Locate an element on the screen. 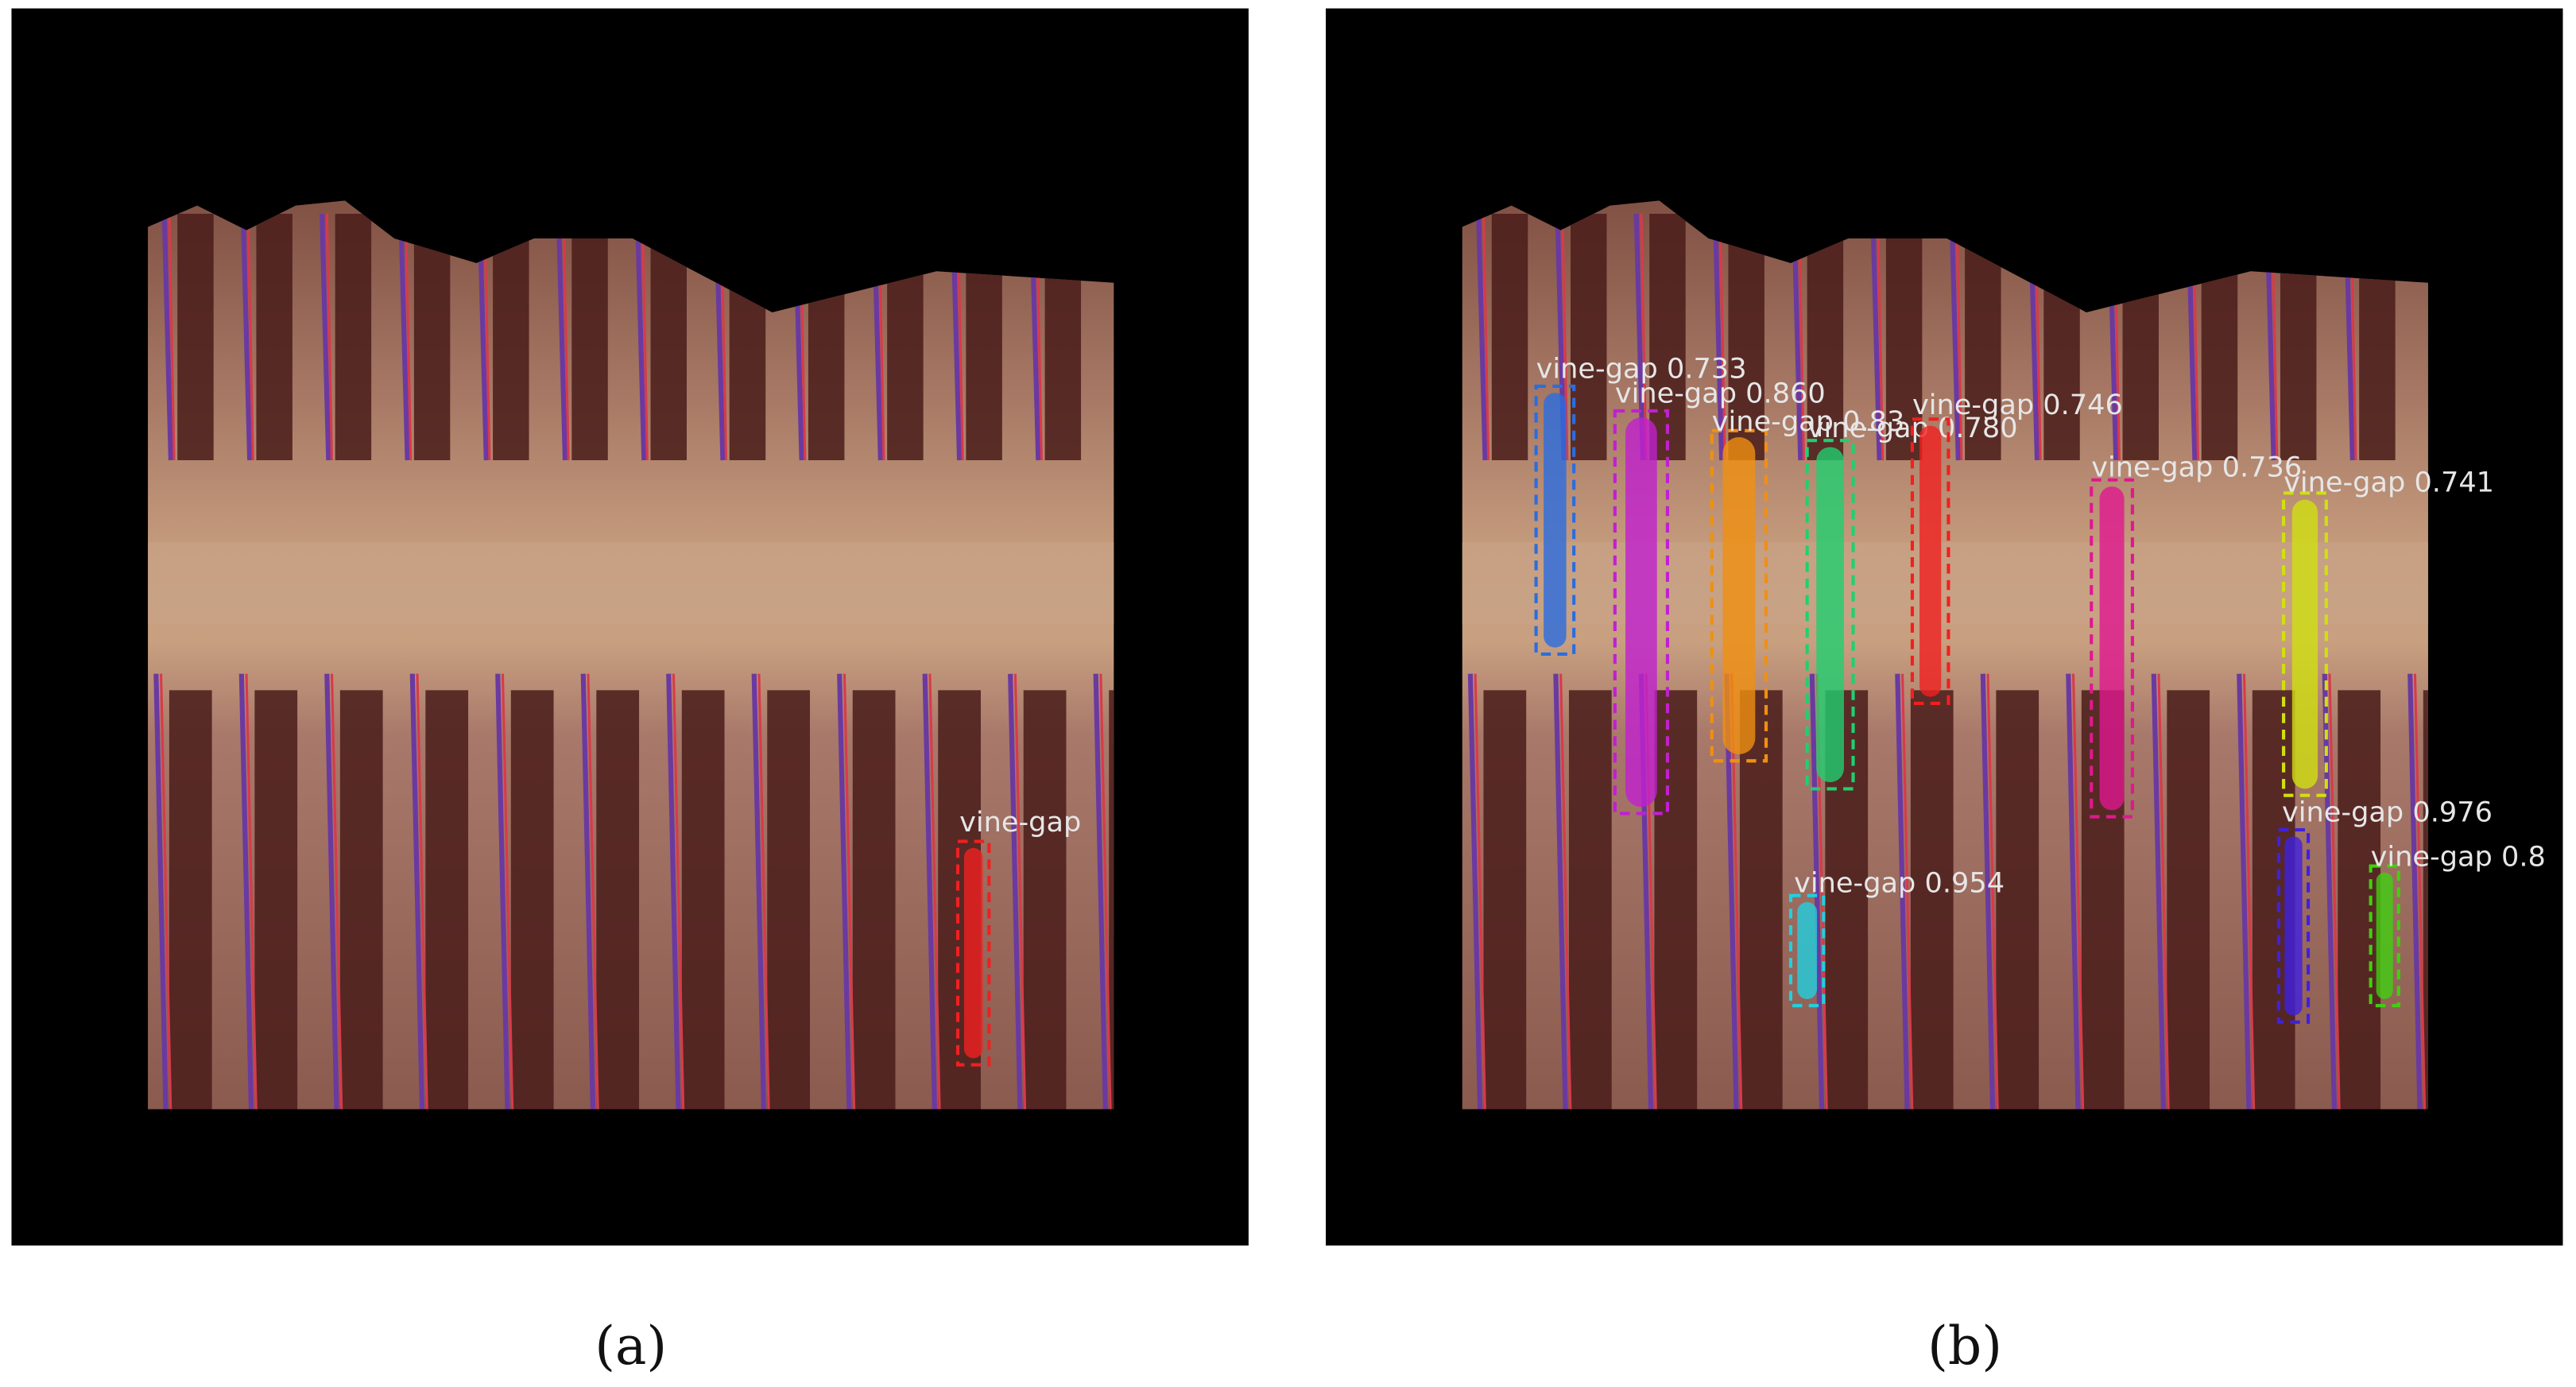 The width and height of the screenshot is (2576, 1387). detection-label: vine-gap 0.741 is located at coordinates (2389, 482).